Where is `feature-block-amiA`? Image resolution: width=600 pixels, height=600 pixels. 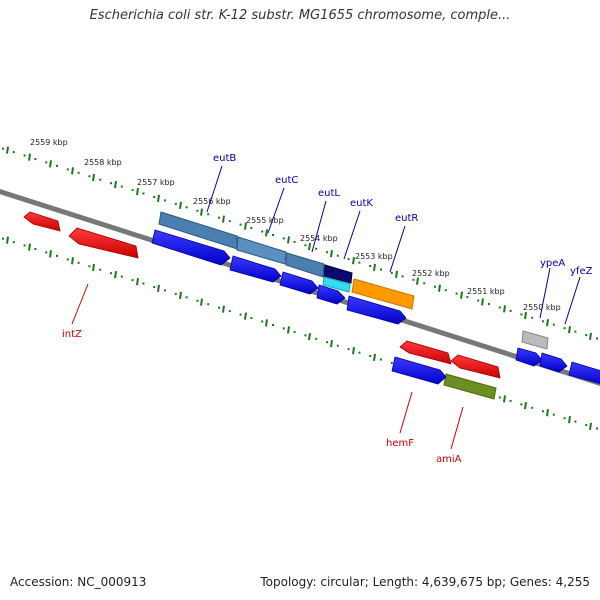 feature-block-amiA is located at coordinates (470, 386).